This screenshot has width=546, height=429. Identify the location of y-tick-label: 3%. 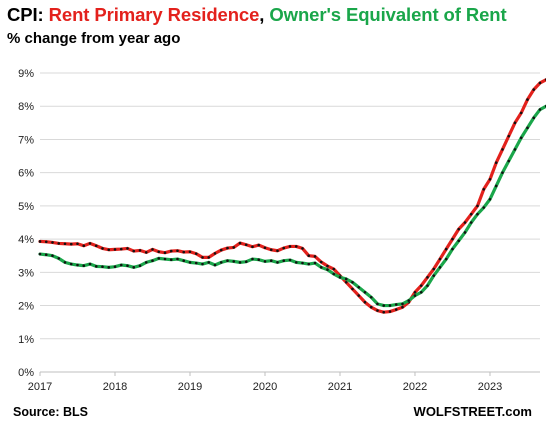
(26, 273).